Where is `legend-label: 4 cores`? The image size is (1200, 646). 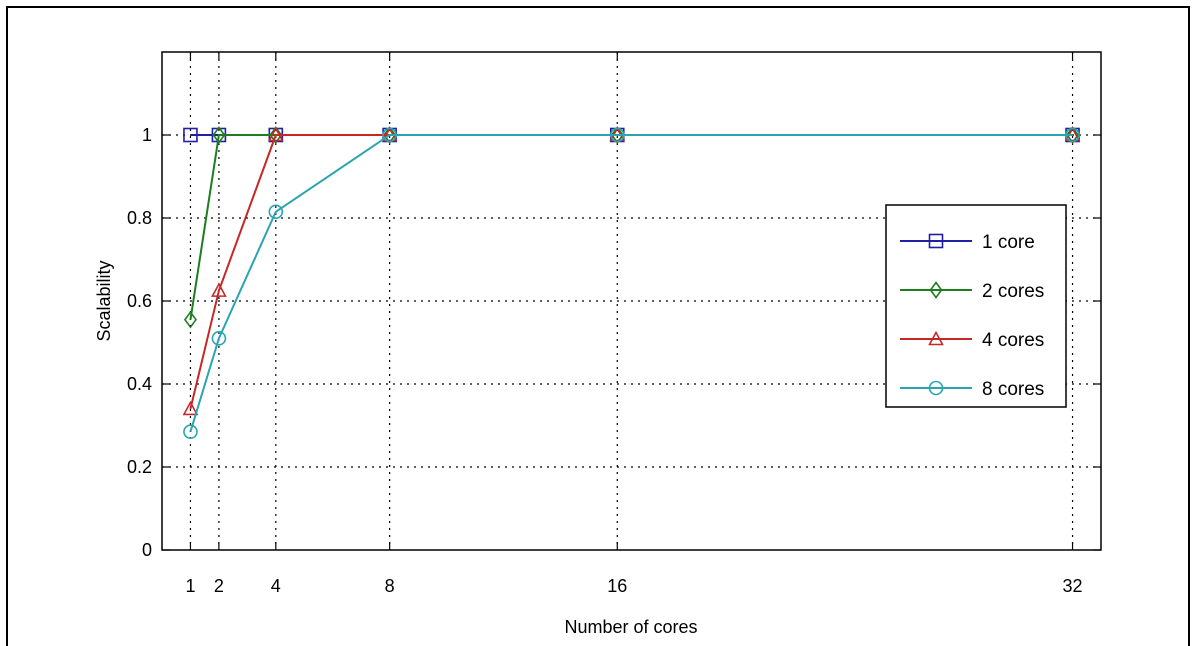 legend-label: 4 cores is located at coordinates (1013, 340).